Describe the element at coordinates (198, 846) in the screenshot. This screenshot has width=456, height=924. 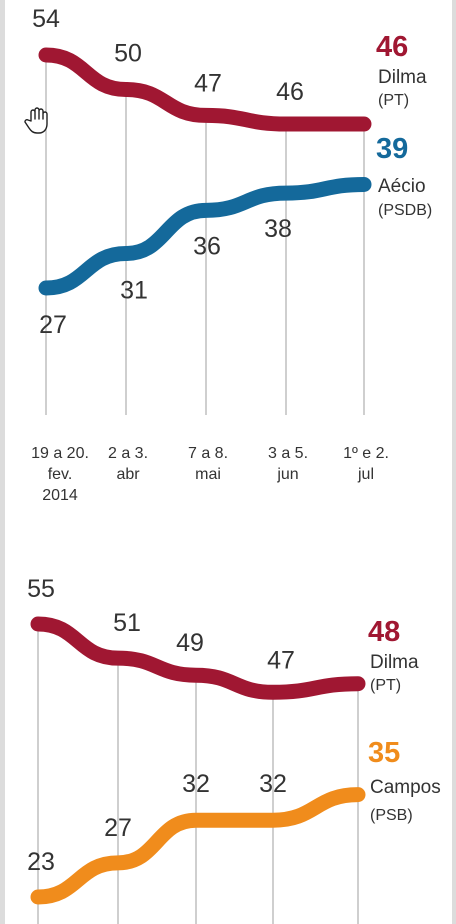
I see `series-line-campos` at that location.